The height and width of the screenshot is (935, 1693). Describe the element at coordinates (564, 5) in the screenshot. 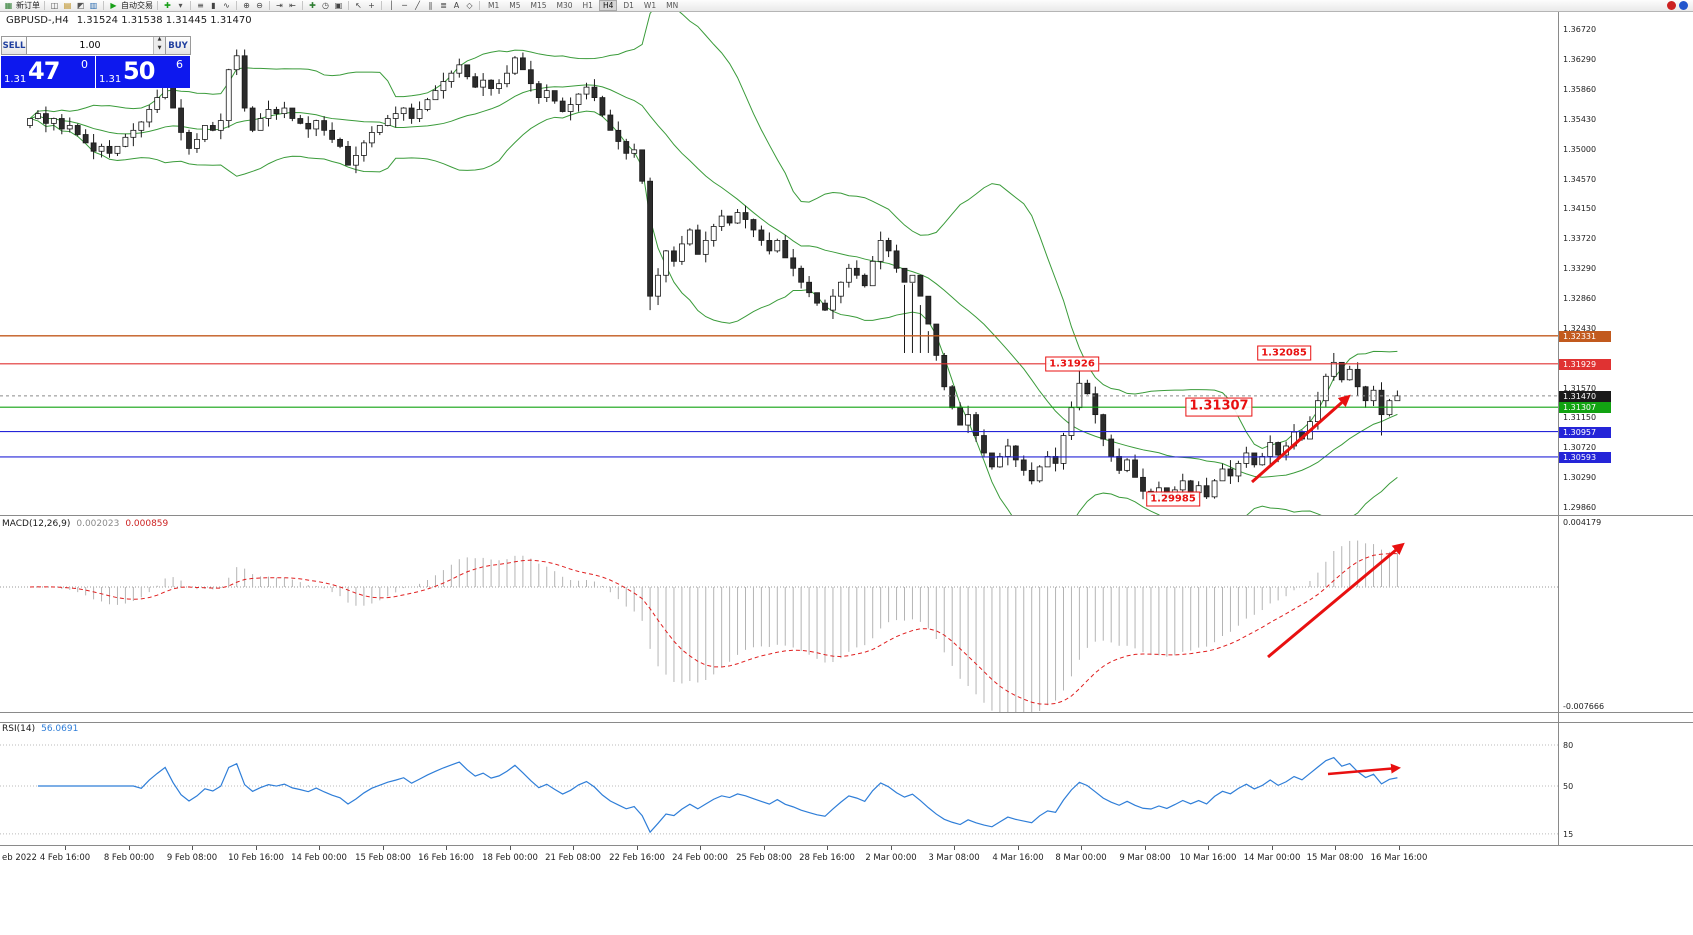

I see `timeframe-m30: M30` at that location.